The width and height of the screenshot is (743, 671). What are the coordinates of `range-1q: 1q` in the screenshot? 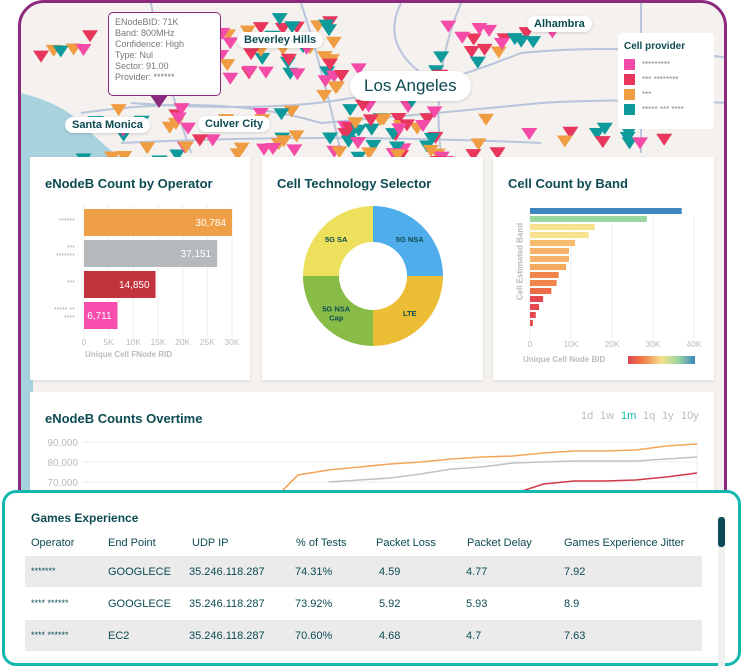 It's located at (649, 416).